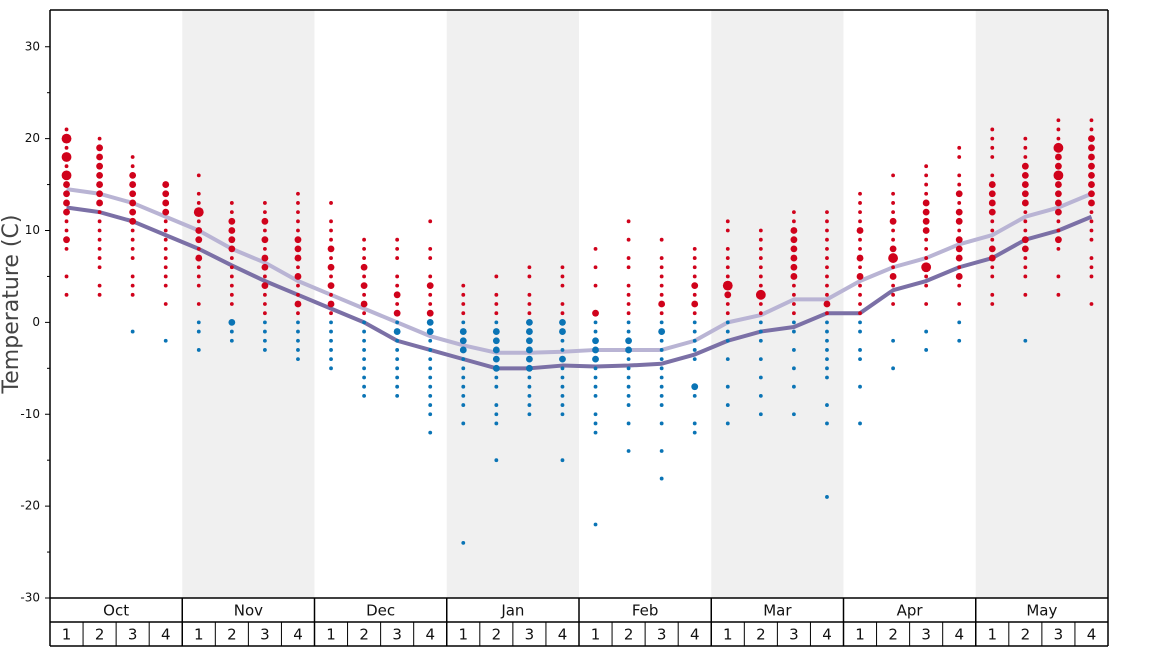  I want to click on week-label: 3, so click(794, 635).